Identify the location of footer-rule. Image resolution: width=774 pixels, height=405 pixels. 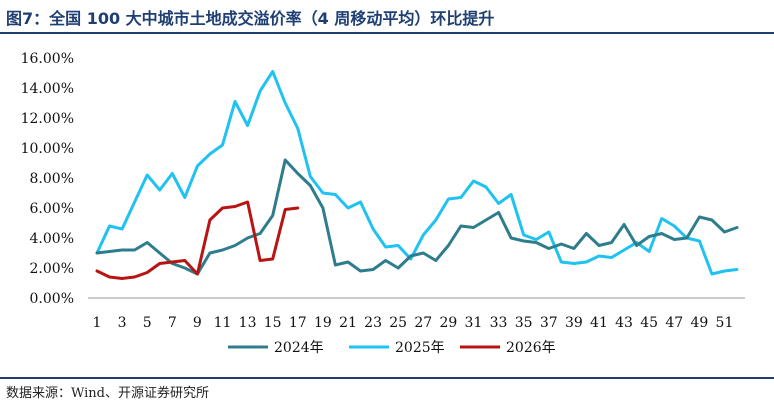
(387, 378).